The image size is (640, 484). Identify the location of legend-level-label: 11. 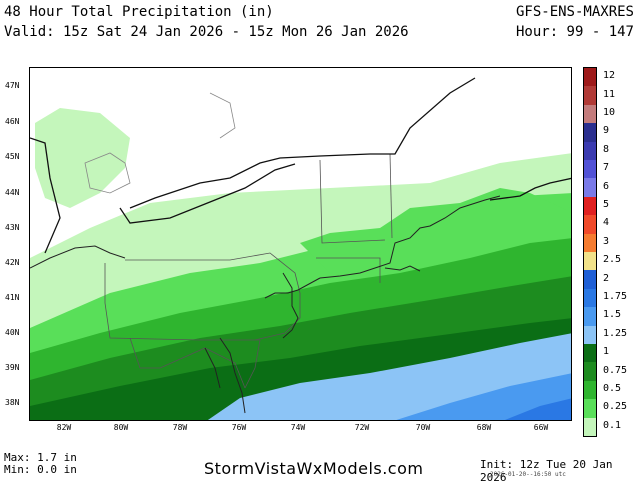
(609, 94).